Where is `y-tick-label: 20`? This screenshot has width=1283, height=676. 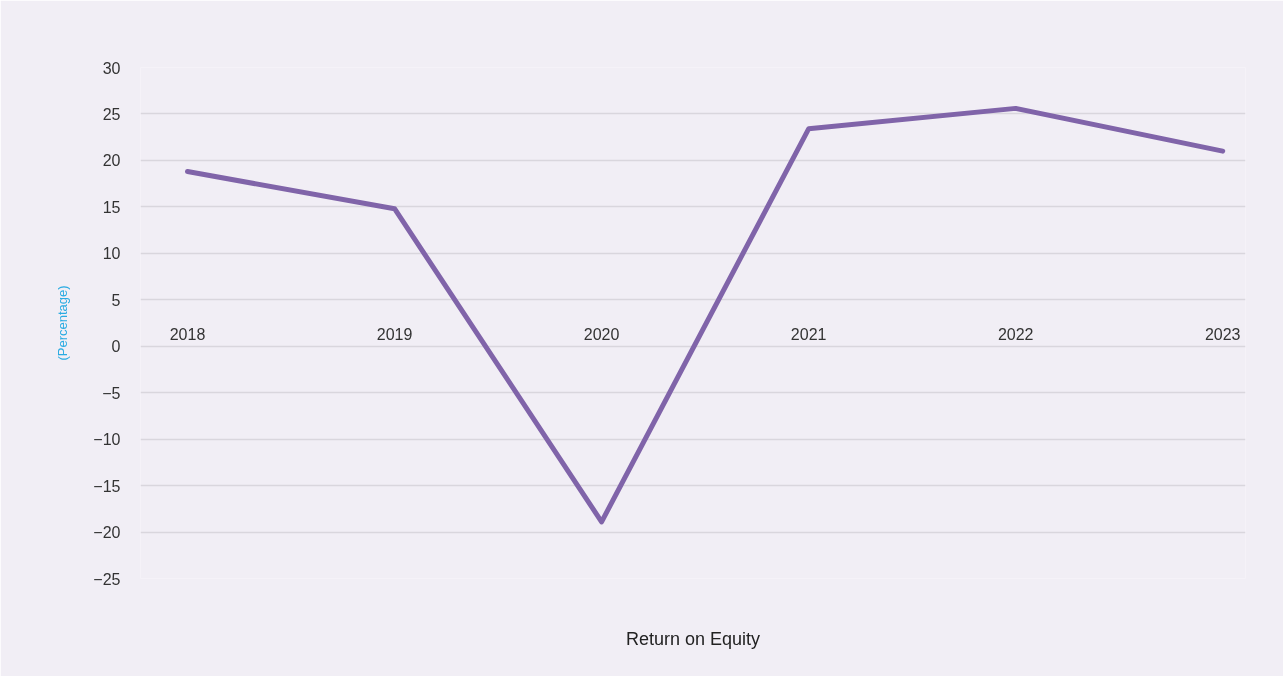 y-tick-label: 20 is located at coordinates (111, 161).